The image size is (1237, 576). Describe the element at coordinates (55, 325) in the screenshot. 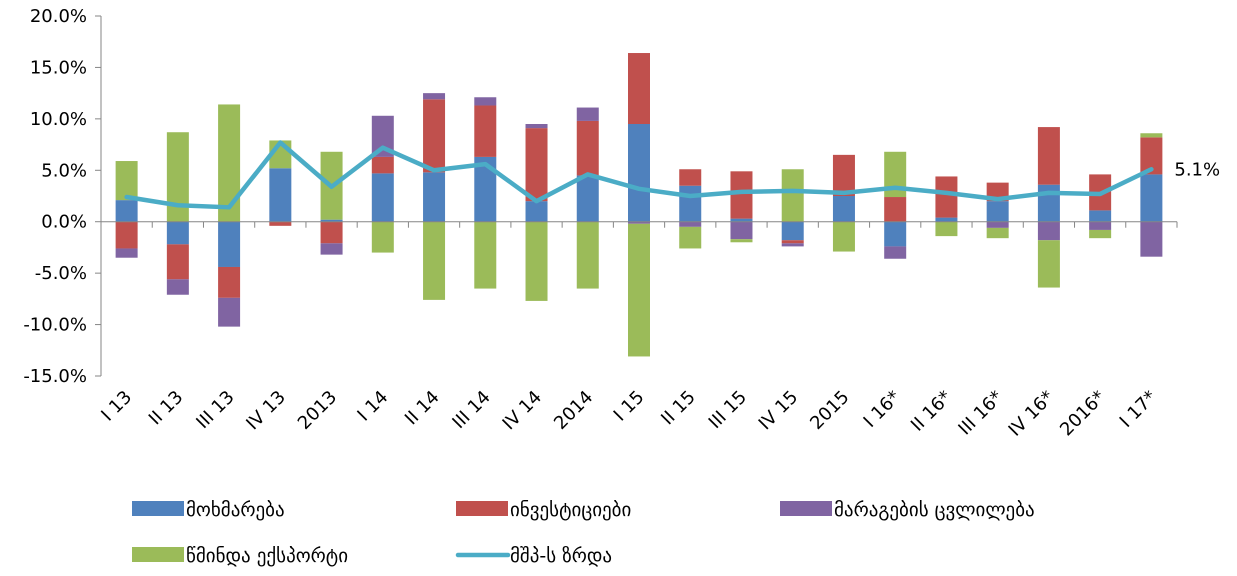

I see `y-tick-label: -10.0%` at that location.